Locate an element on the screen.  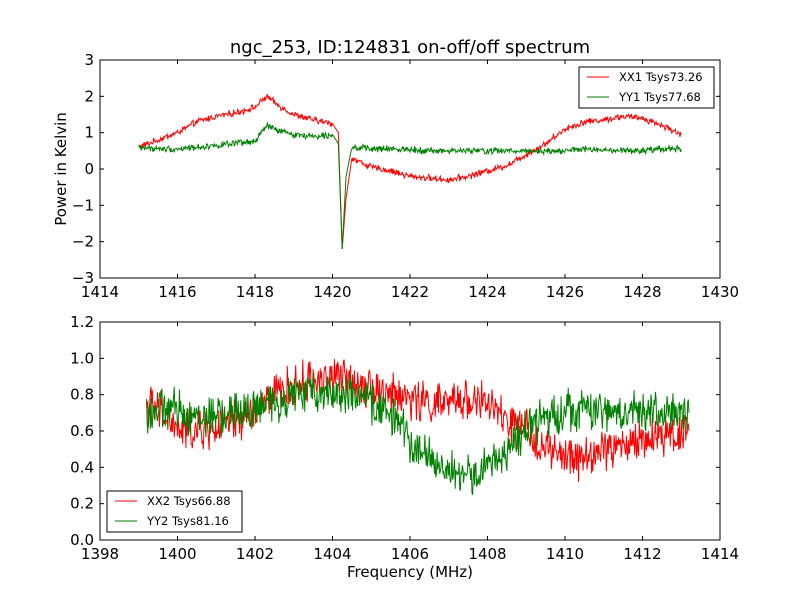
bottom-x-tick-label: 1412 is located at coordinates (642, 554).